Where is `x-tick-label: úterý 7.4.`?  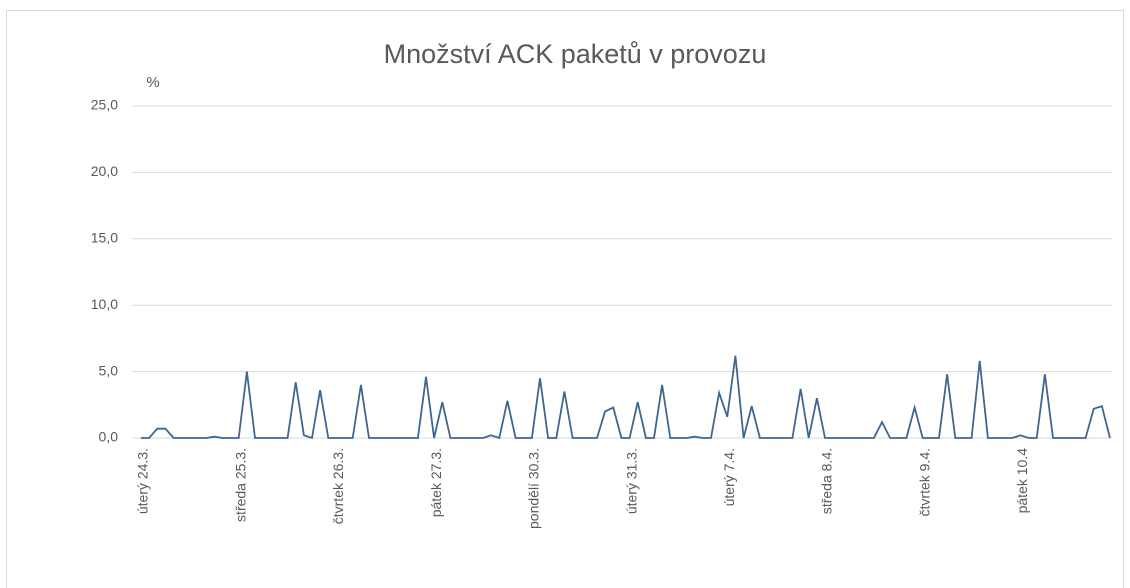
x-tick-label: úterý 7.4. is located at coordinates (729, 477).